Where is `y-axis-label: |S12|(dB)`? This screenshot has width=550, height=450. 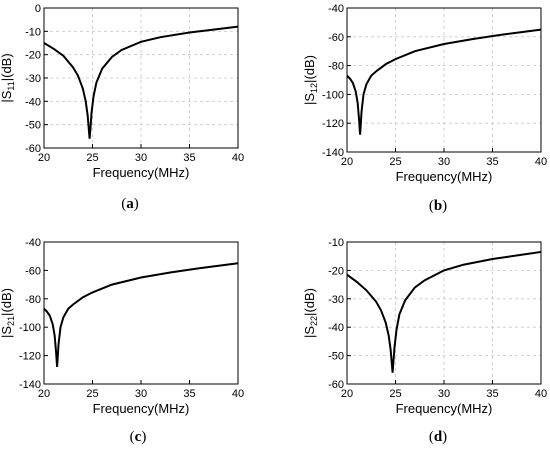
y-axis-label: |S12|(dB) is located at coordinates (310, 80).